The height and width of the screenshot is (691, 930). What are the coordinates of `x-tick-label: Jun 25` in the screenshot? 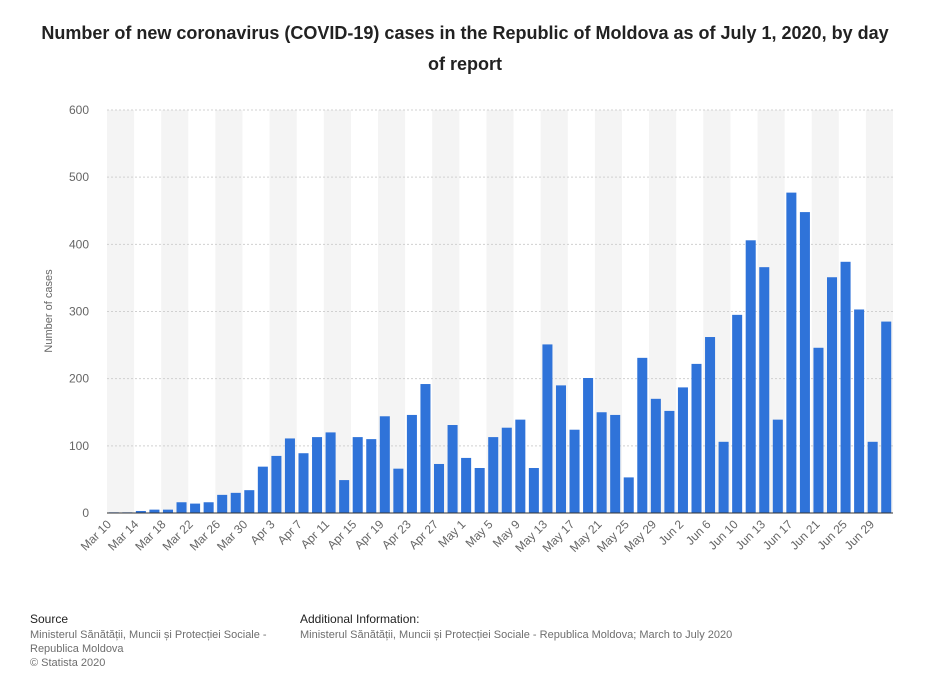 It's located at (832, 535).